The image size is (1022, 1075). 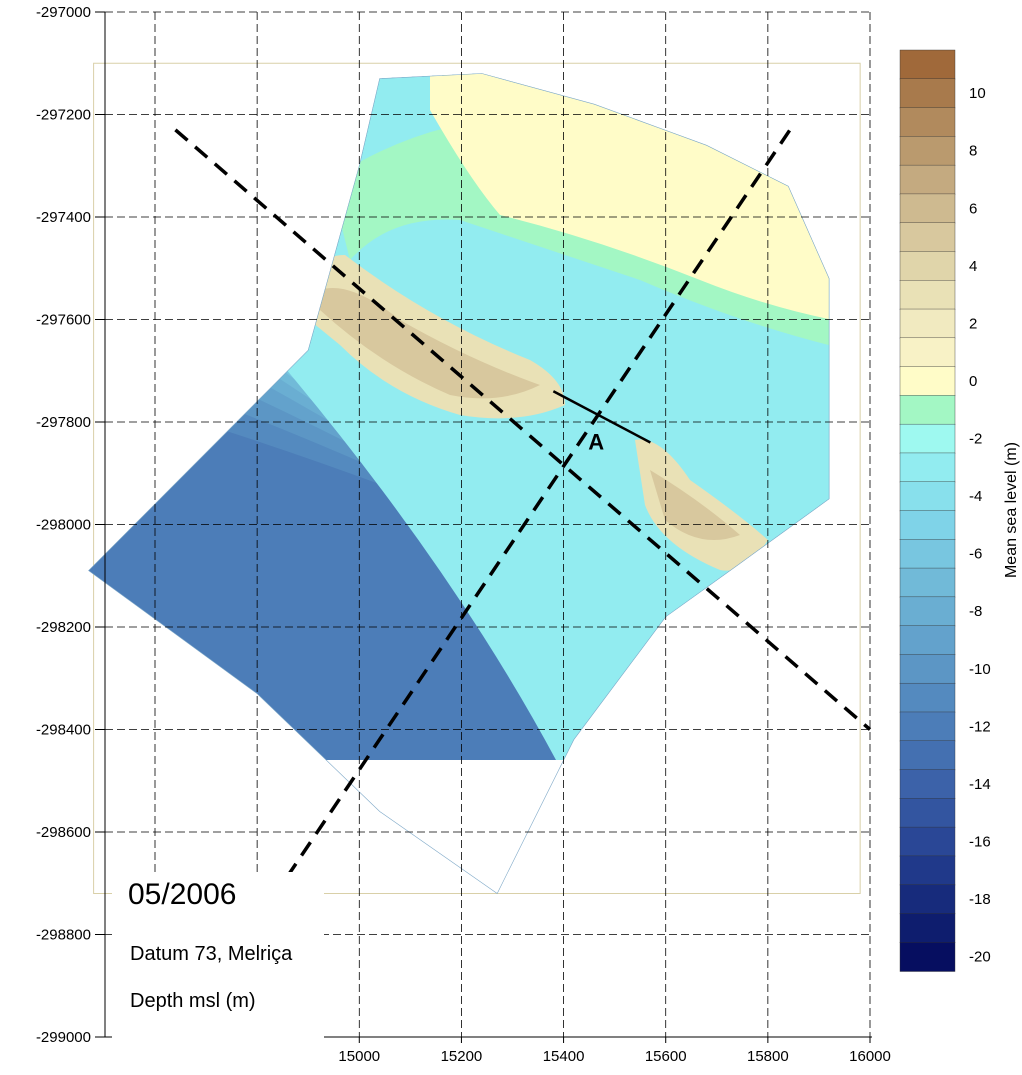 I want to click on y-tick-label: -298200, so click(x=63, y=627).